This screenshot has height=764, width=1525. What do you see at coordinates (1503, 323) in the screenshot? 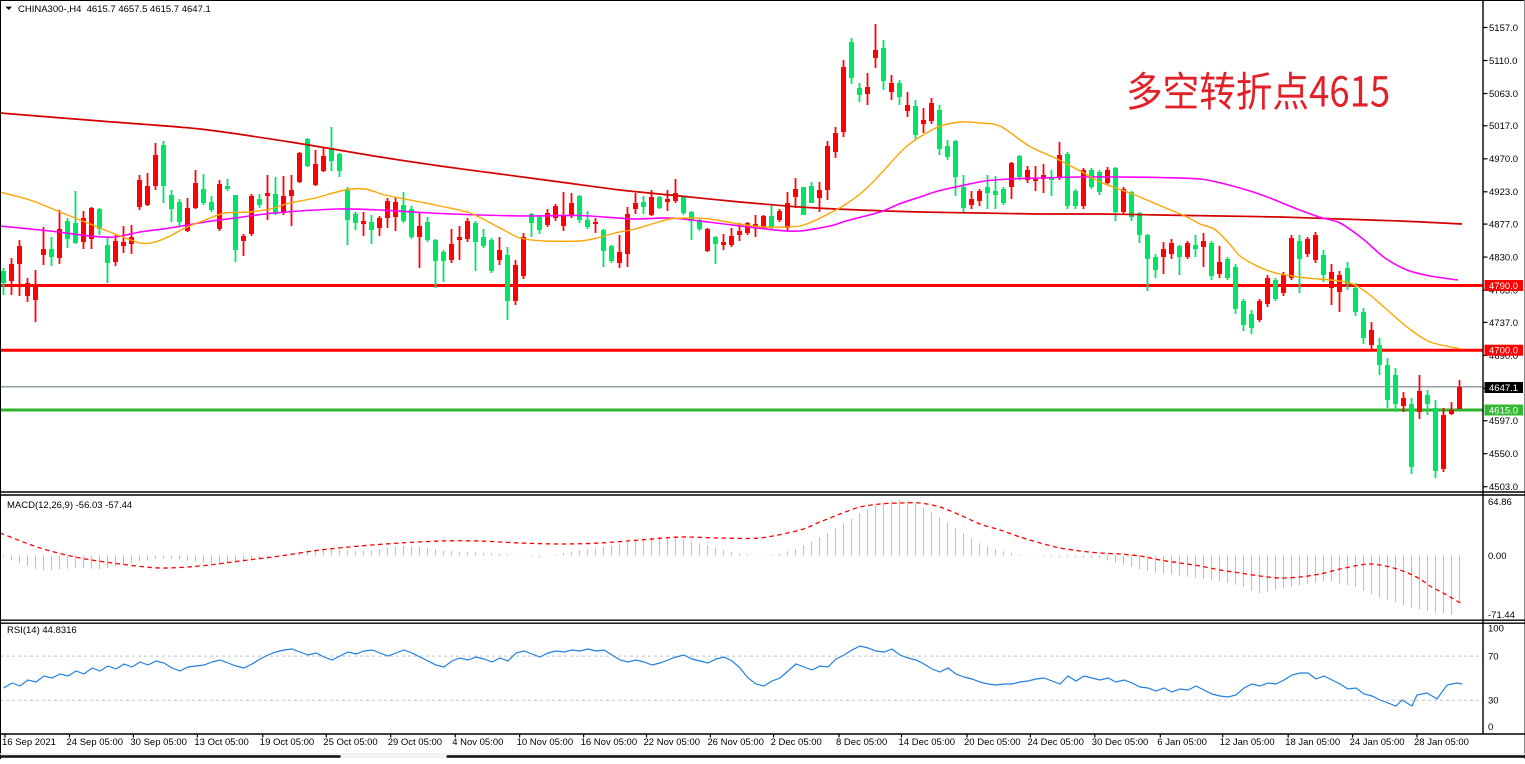
I see `svg-text: 4737.0` at bounding box center [1503, 323].